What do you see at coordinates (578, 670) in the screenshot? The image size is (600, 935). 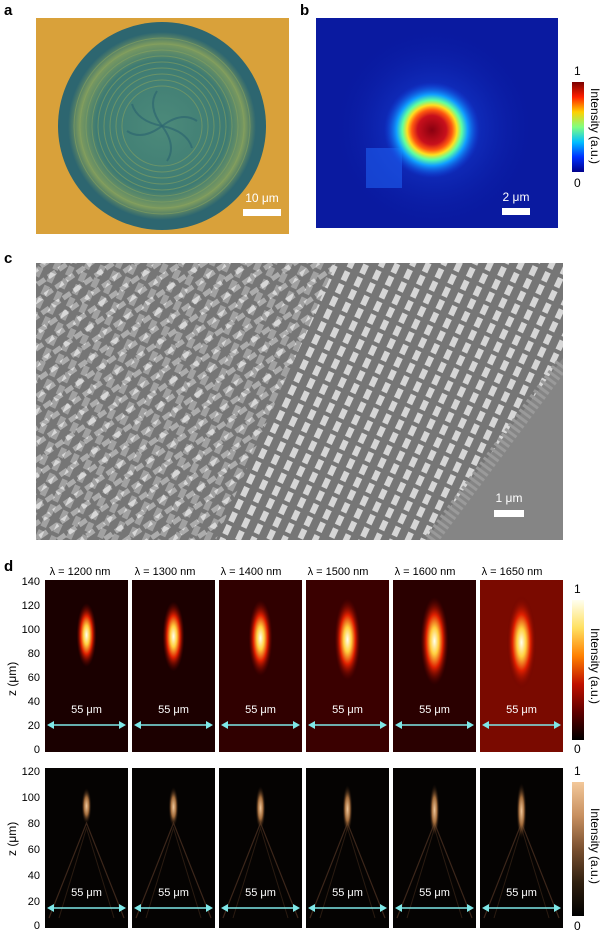 I see `top-colorbar` at bounding box center [578, 670].